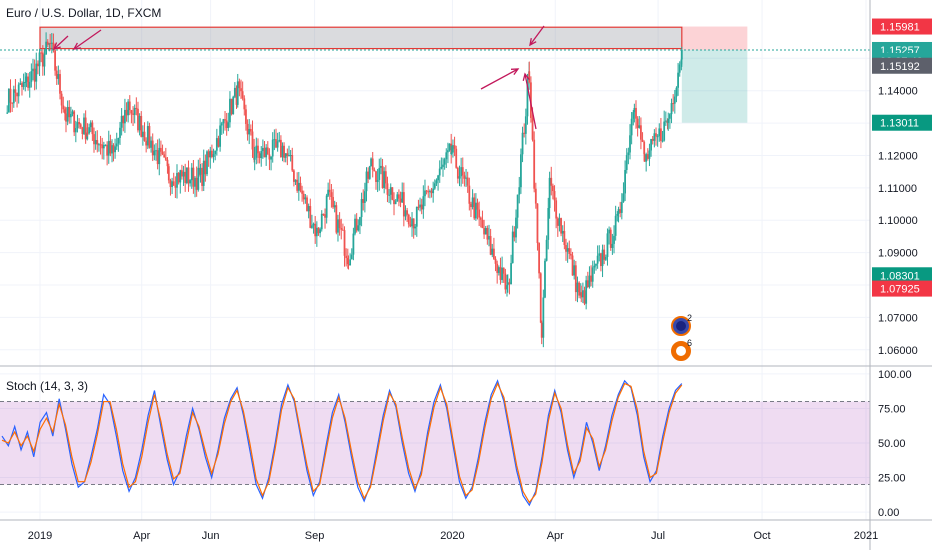 This screenshot has width=932, height=550. I want to click on stoch-tick-label: 100.00, so click(895, 375).